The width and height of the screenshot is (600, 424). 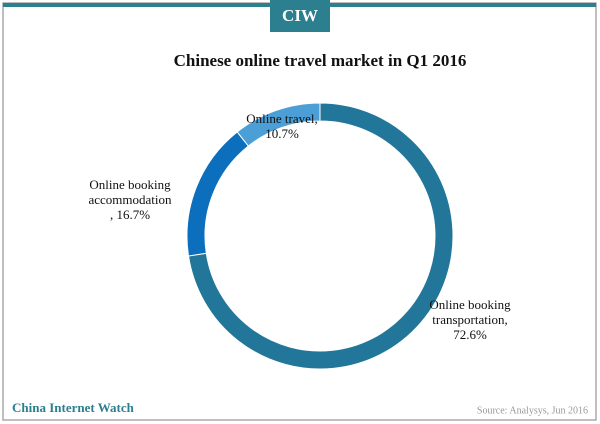 What do you see at coordinates (470, 312) in the screenshot?
I see `category-label: Online booking transportation,` at bounding box center [470, 312].